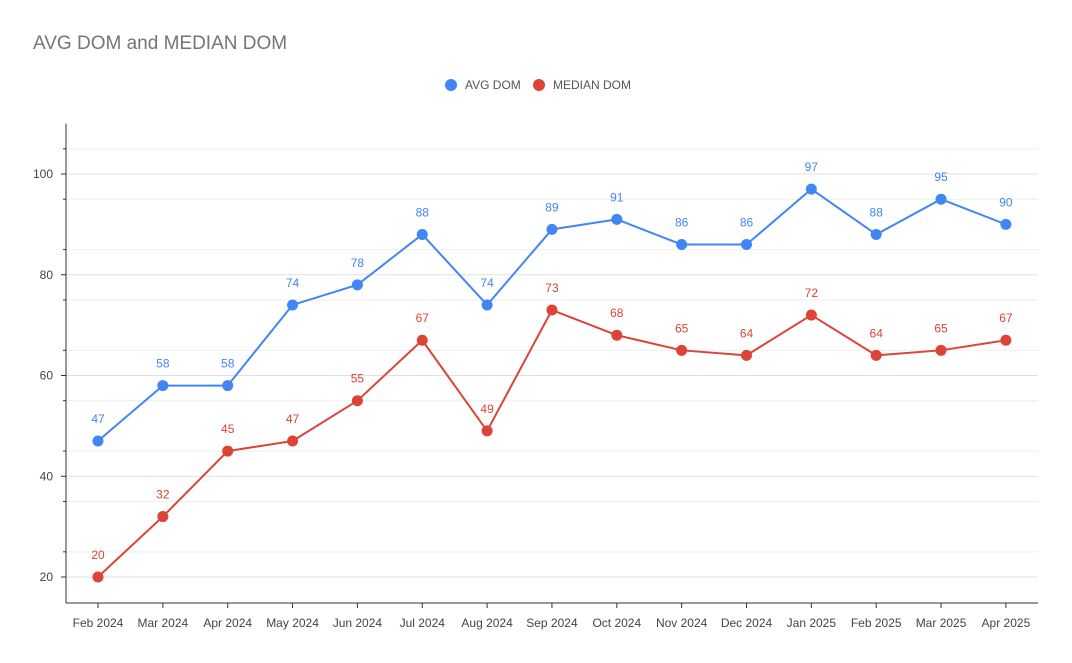 The height and width of the screenshot is (663, 1072). Describe the element at coordinates (47, 376) in the screenshot. I see `y-tick-label: 60` at that location.